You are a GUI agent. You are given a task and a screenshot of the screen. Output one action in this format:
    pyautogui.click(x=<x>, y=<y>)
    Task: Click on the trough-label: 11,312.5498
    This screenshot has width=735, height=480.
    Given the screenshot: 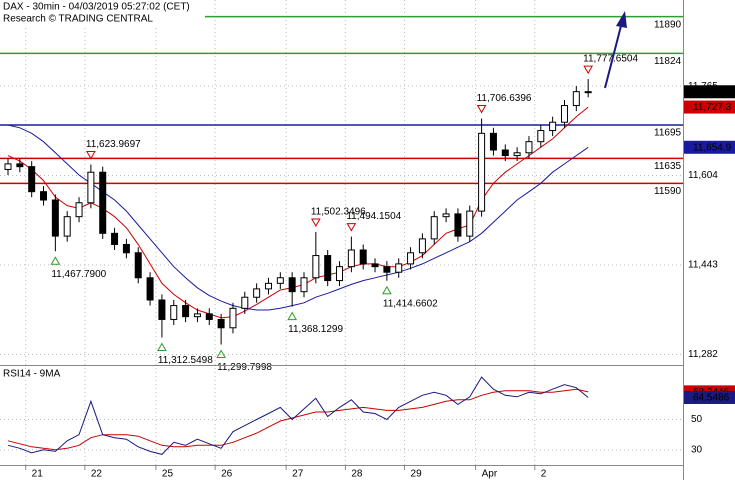 What is the action you would take?
    pyautogui.click(x=185, y=360)
    